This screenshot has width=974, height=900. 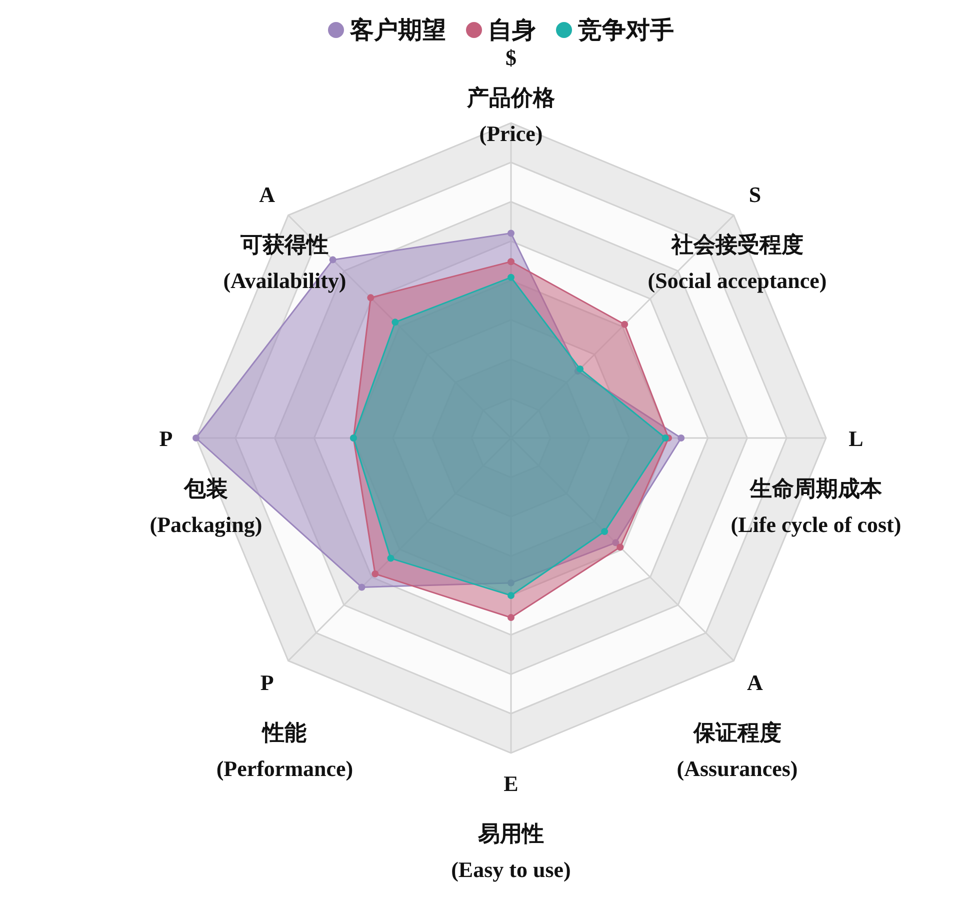 I want to click on spoke-label: 可获得性 (Availability), so click(x=284, y=263).